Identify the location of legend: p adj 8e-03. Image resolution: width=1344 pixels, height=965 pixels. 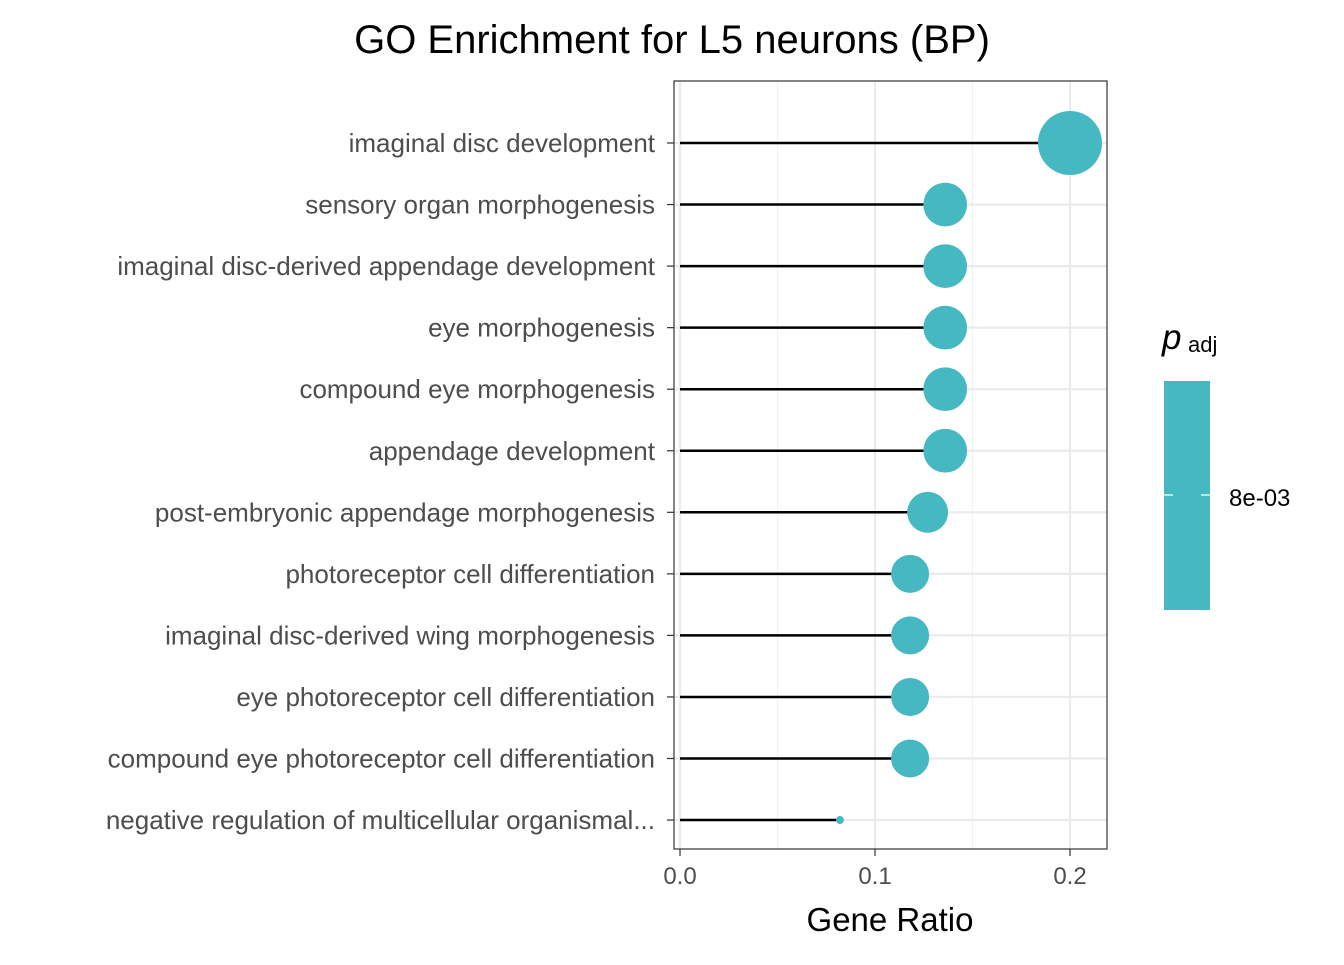
(1225, 464).